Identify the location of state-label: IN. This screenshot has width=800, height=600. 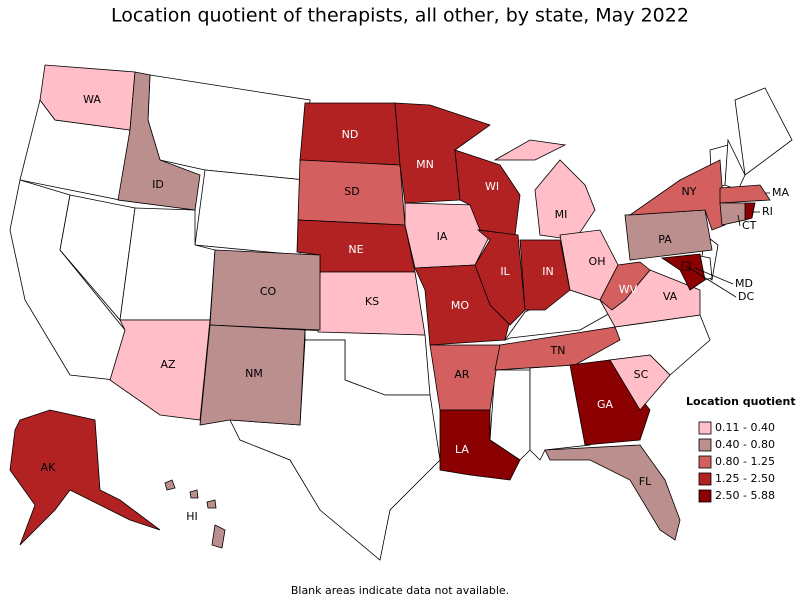
(547, 271).